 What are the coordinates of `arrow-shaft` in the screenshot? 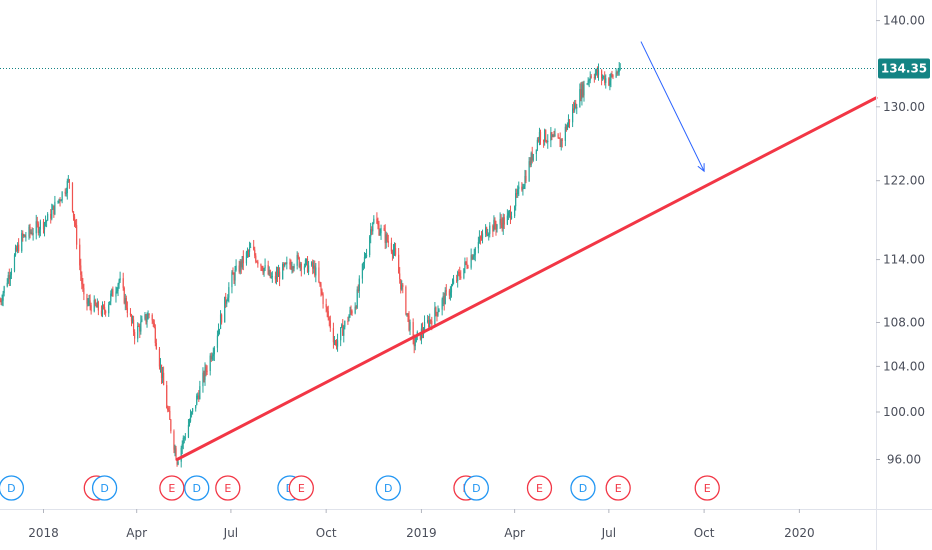 It's located at (672, 106).